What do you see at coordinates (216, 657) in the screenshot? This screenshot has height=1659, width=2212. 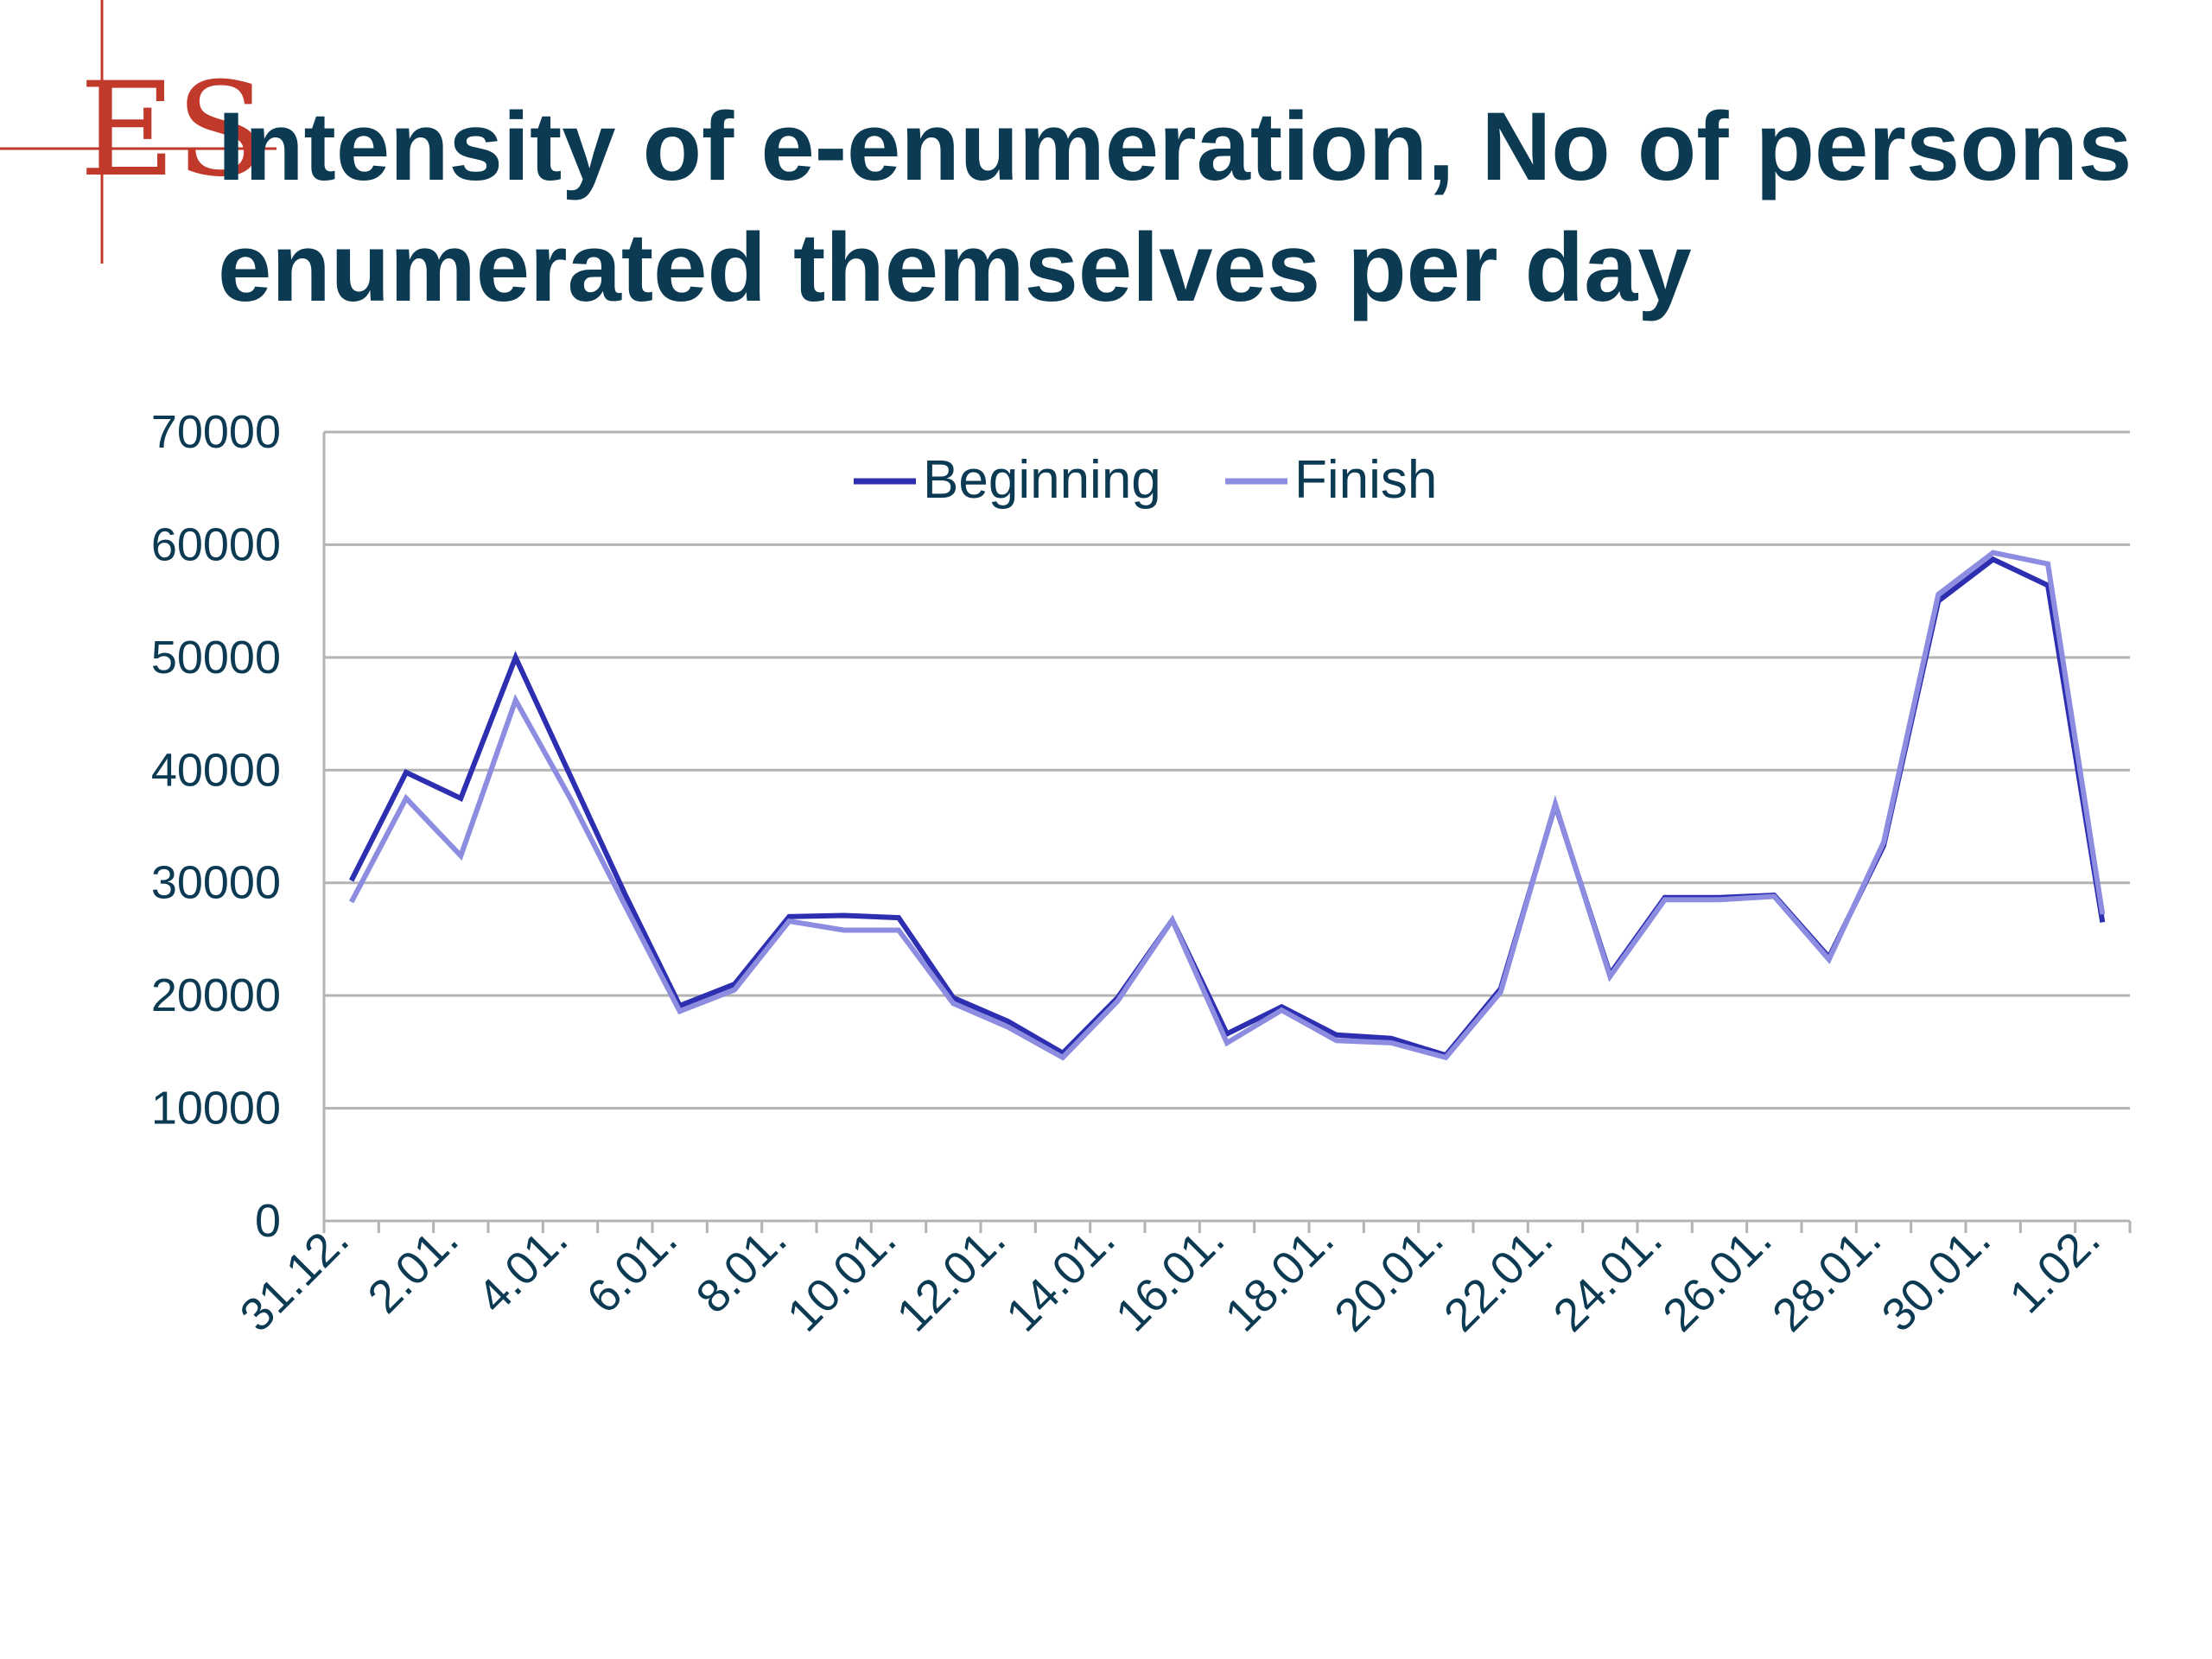 I see `y-tick-label: 50000` at bounding box center [216, 657].